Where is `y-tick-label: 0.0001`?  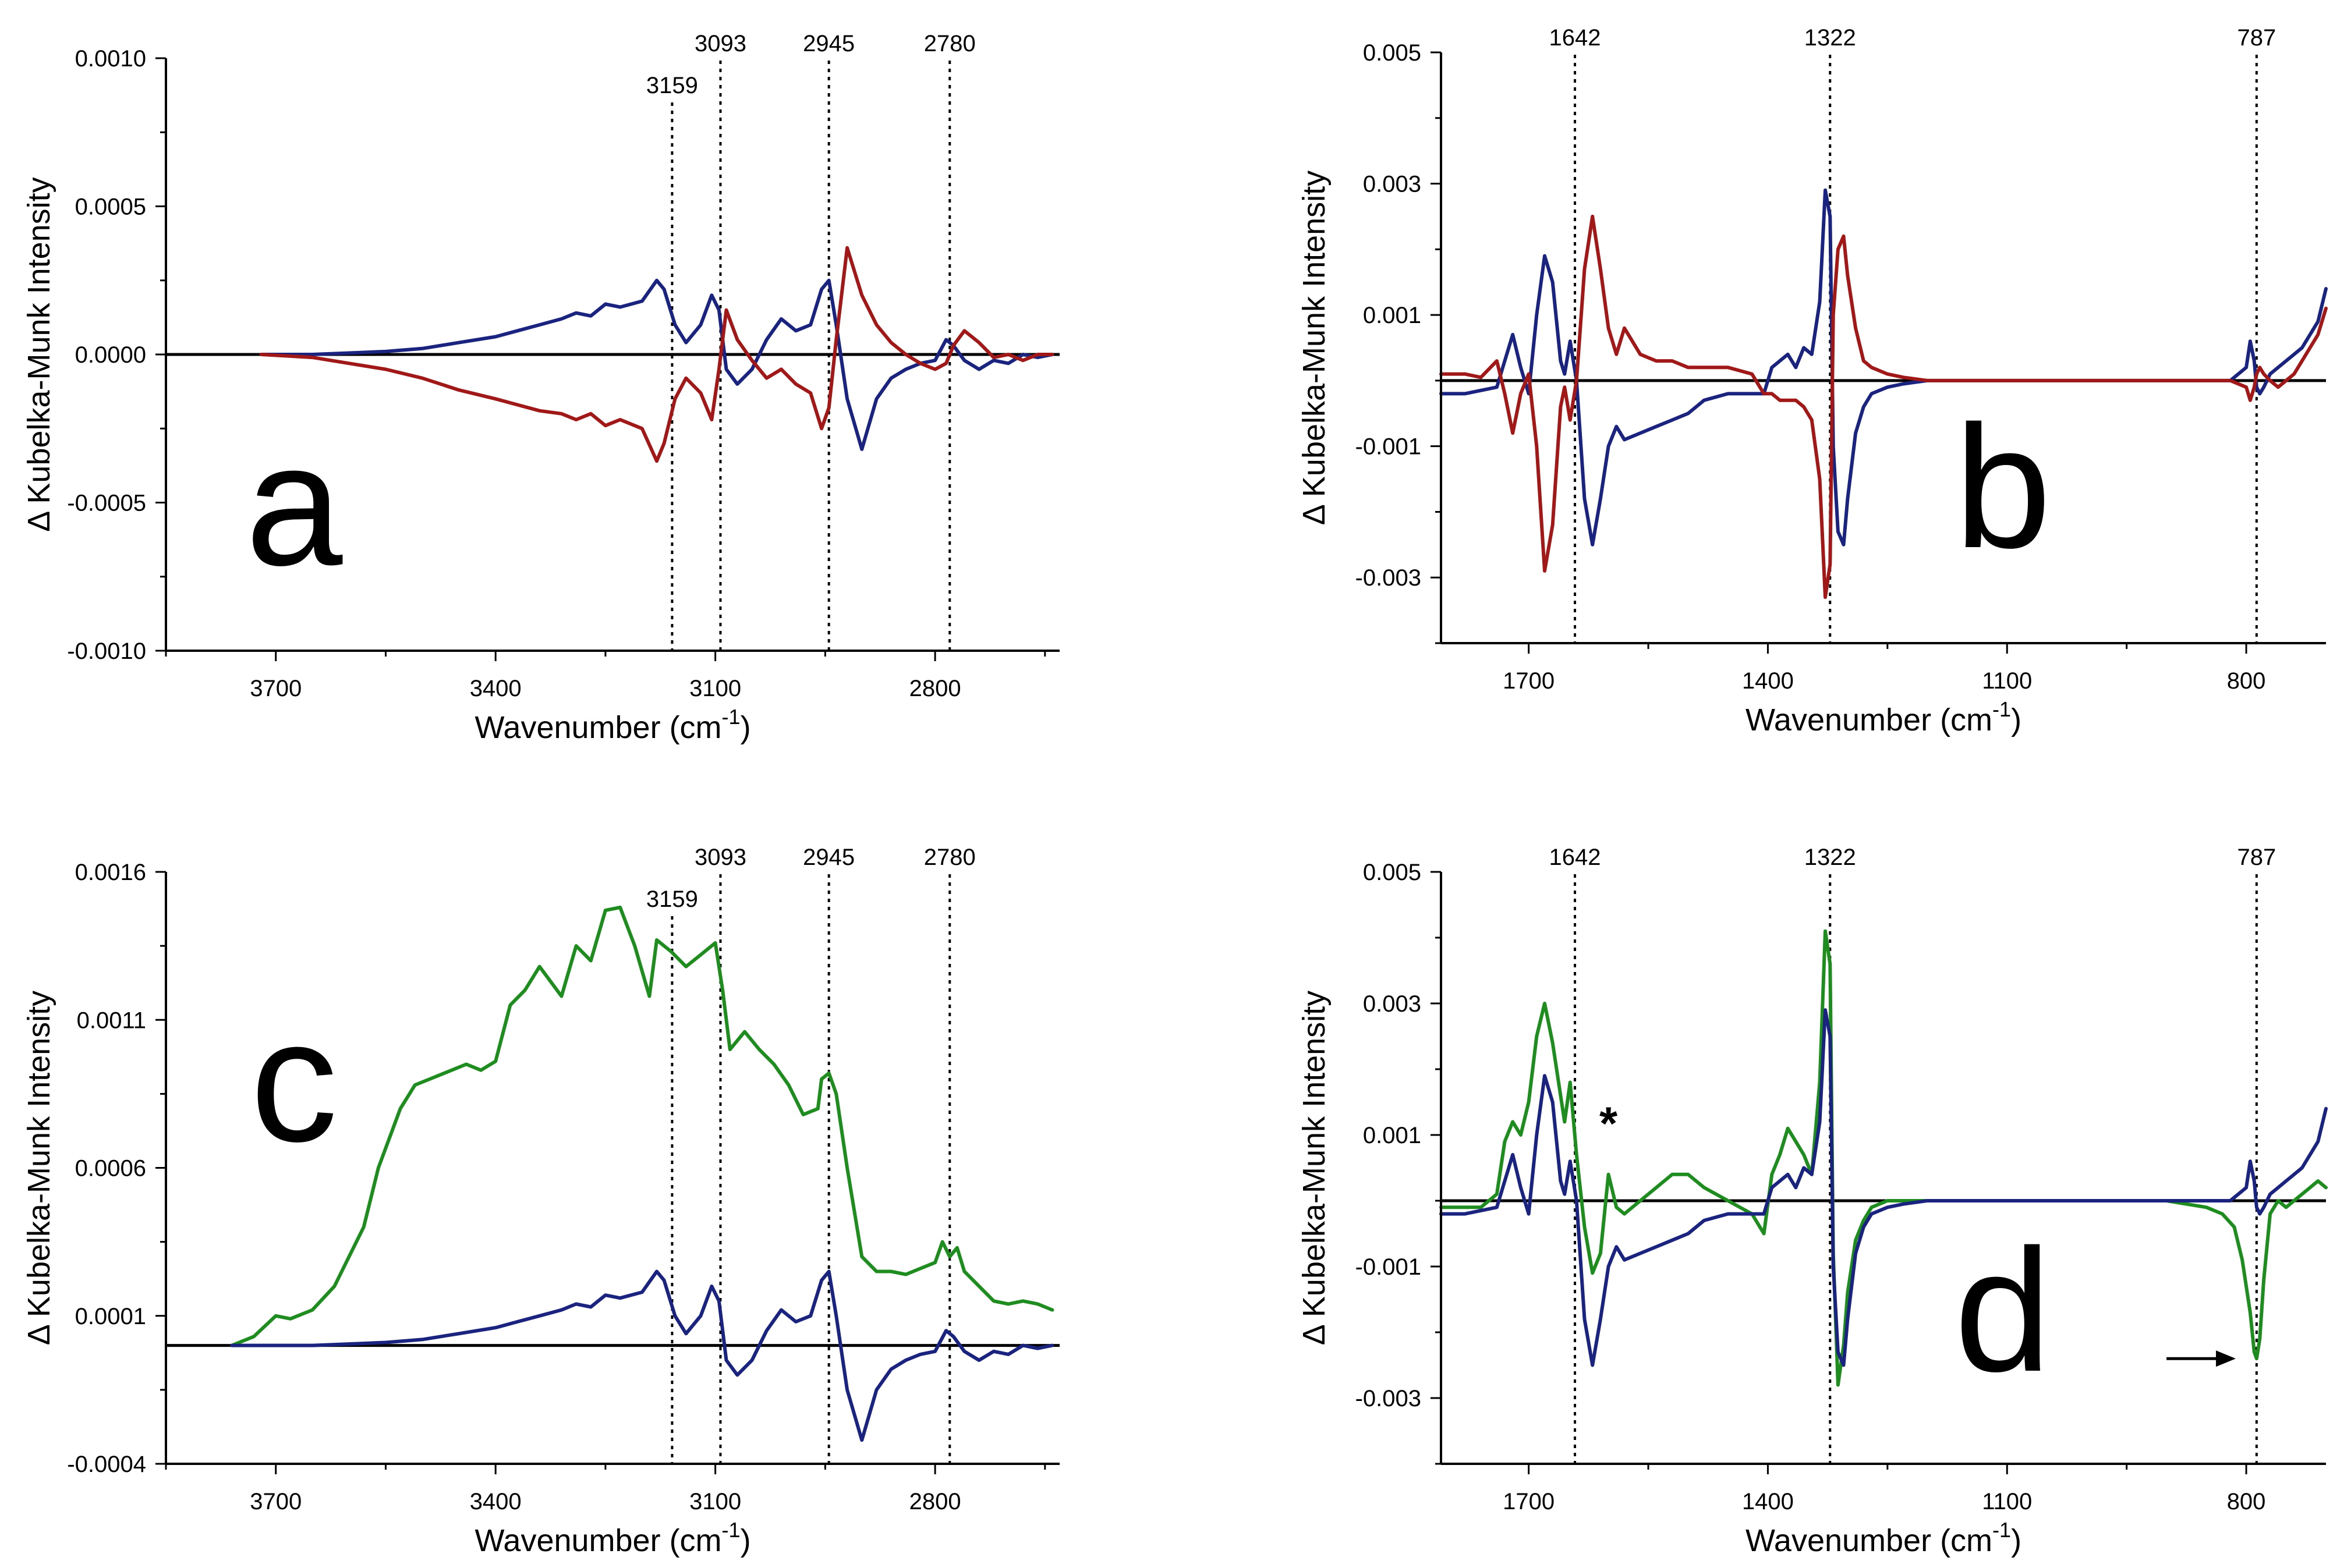 y-tick-label: 0.0001 is located at coordinates (110, 1316).